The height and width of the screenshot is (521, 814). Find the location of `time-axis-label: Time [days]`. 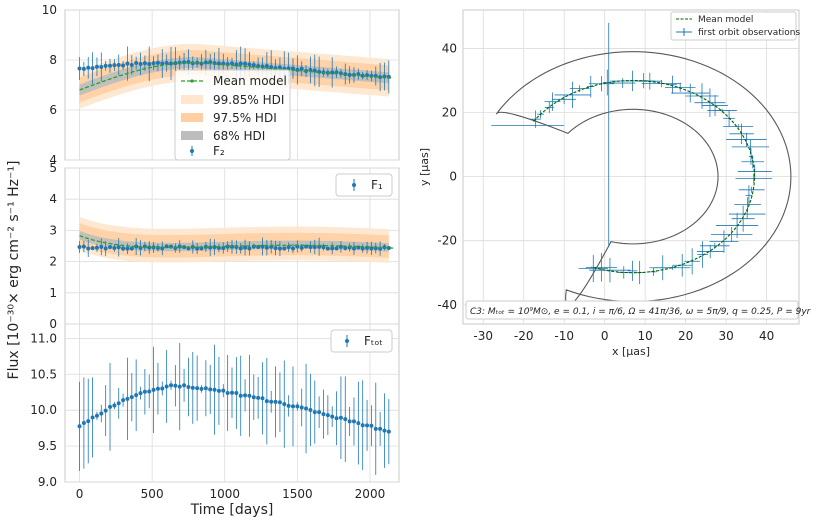

time-axis-label: Time [days] is located at coordinates (232, 510).